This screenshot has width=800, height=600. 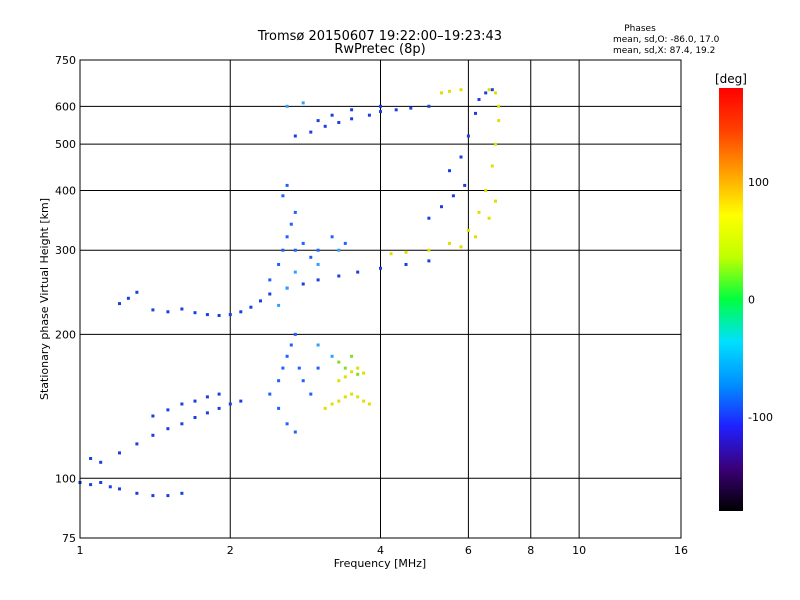 What do you see at coordinates (65, 144) in the screenshot?
I see `y-tick-label: 500` at bounding box center [65, 144].